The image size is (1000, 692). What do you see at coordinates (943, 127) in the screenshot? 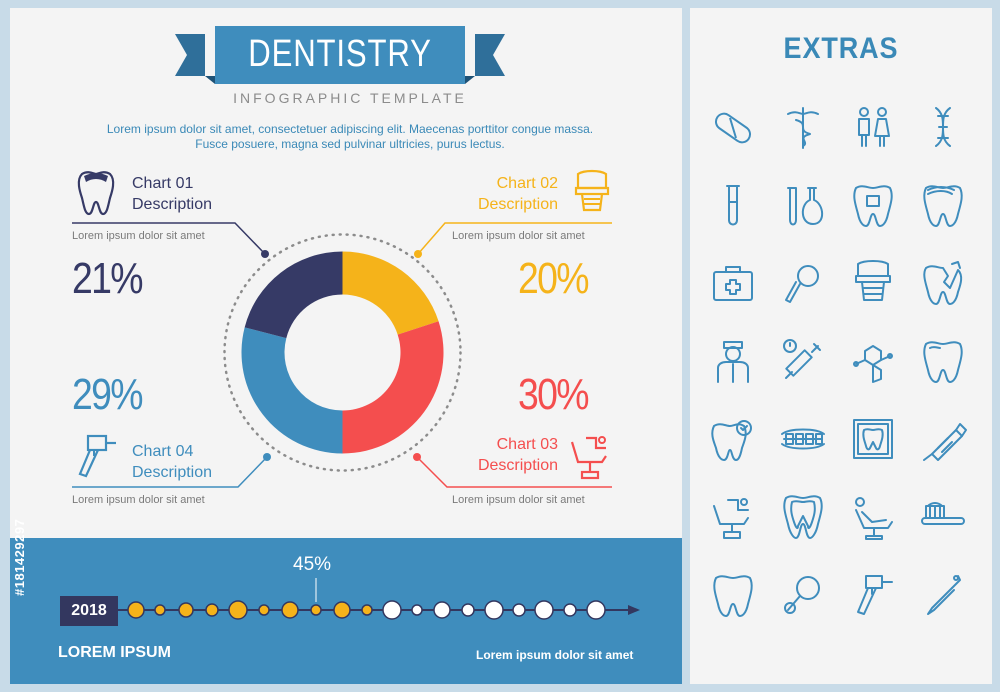
I see `dna-icon` at bounding box center [943, 127].